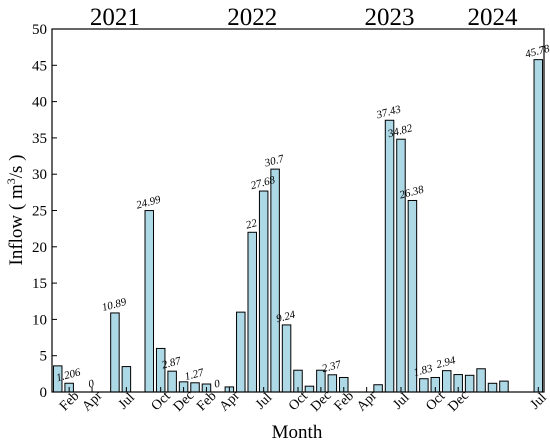 This screenshot has width=550, height=443. Describe the element at coordinates (274, 161) in the screenshot. I see `data-label: 30.7` at that location.